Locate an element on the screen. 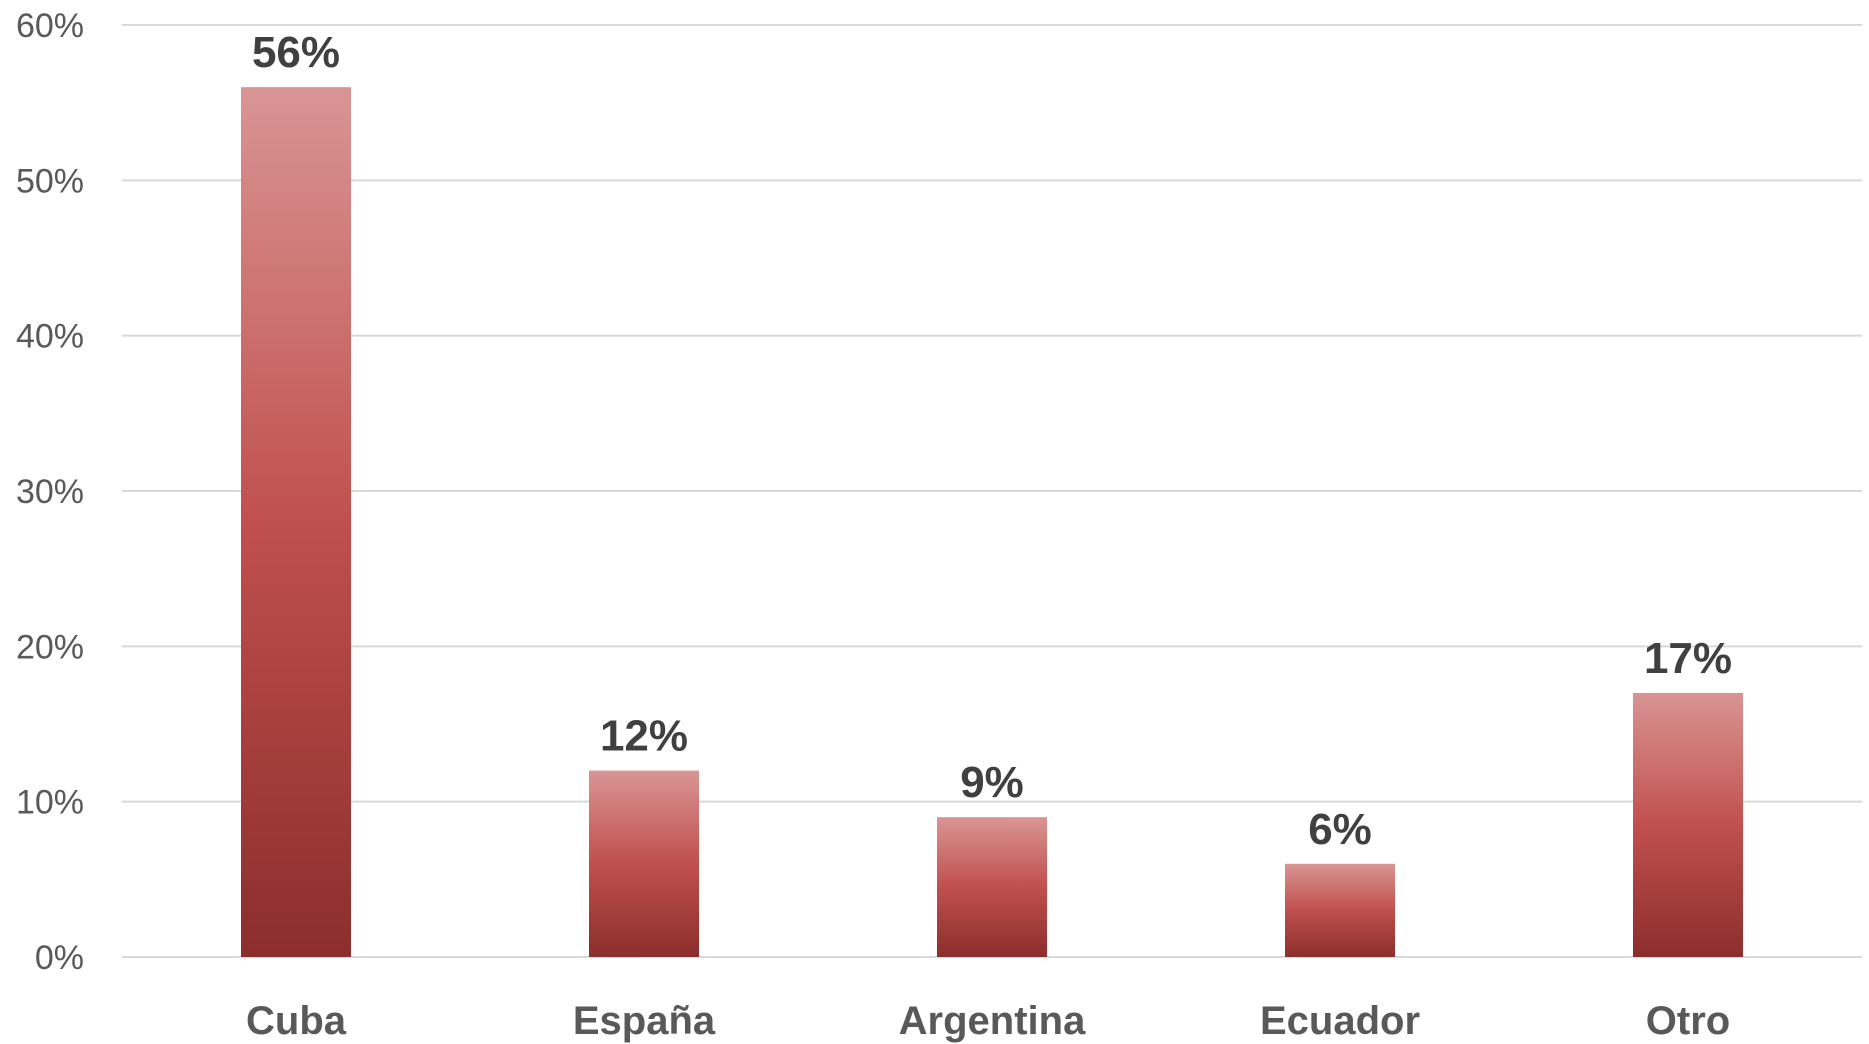 The image size is (1869, 1044). y-tick-label: 50% is located at coordinates (50, 181).